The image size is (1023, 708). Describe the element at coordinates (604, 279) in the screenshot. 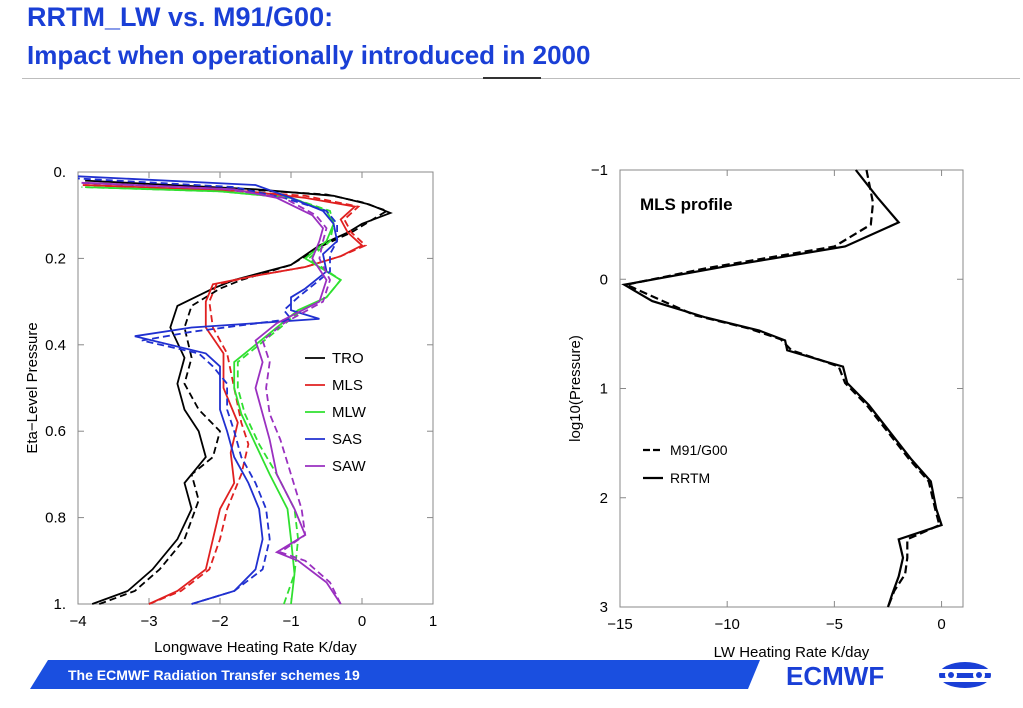

I see `y-tick-label: 0` at that location.